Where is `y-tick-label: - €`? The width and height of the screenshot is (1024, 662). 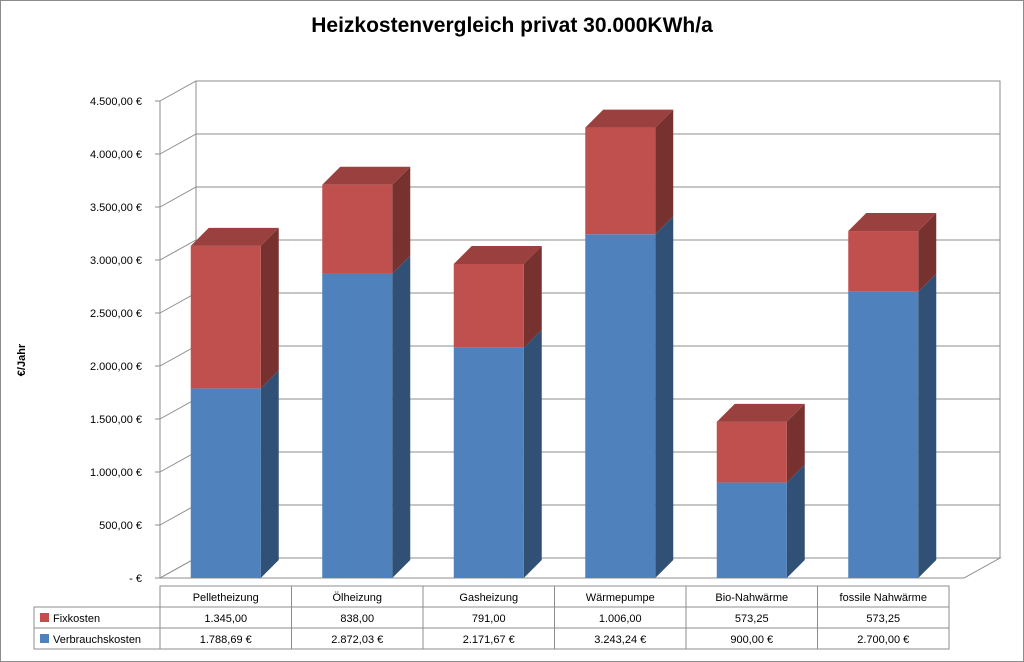
y-tick-label: - € is located at coordinates (135, 579).